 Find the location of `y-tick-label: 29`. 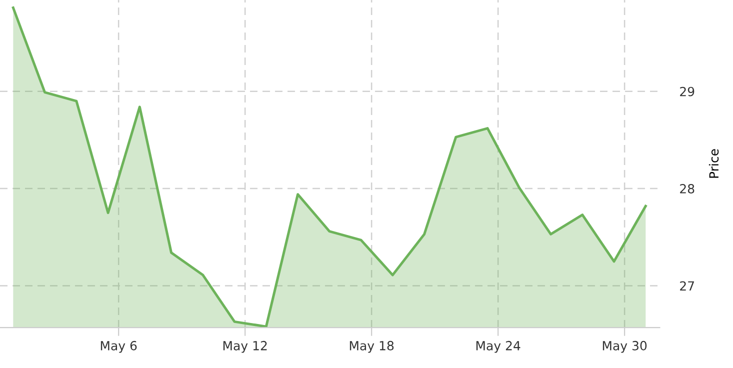

y-tick-label: 29 is located at coordinates (687, 91).